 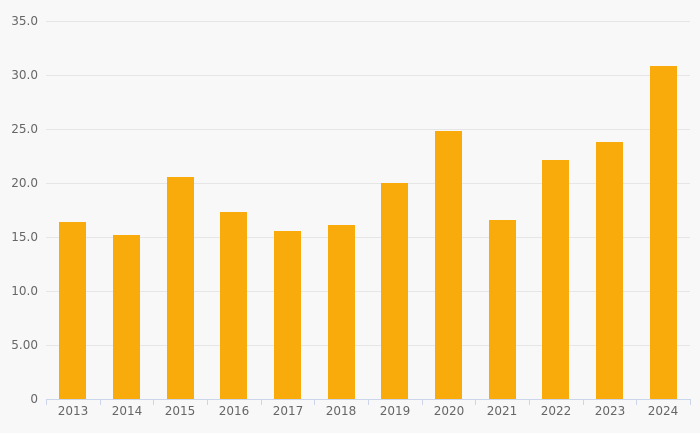 What do you see at coordinates (126, 317) in the screenshot?
I see `bar-2014` at bounding box center [126, 317].